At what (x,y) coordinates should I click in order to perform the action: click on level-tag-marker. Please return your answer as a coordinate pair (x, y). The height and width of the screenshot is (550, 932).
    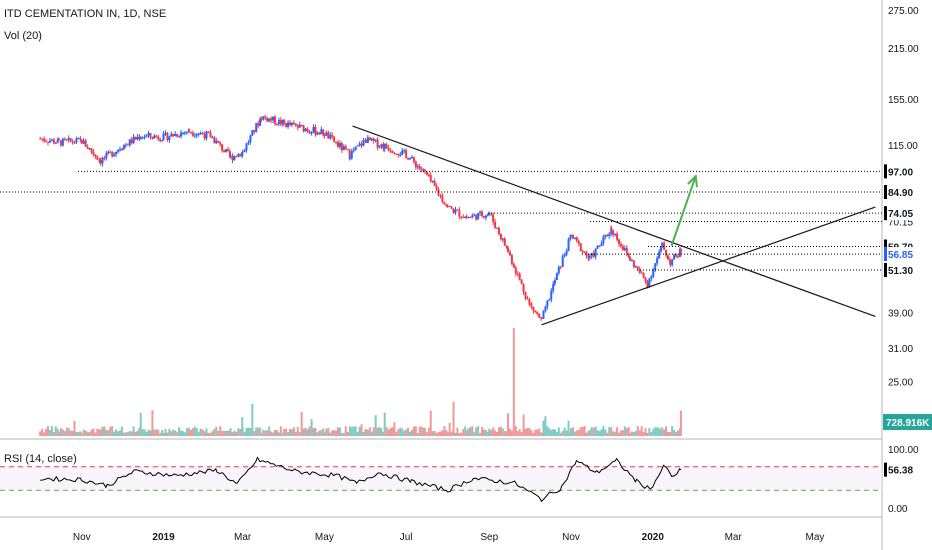
    Looking at the image, I should click on (885, 270).